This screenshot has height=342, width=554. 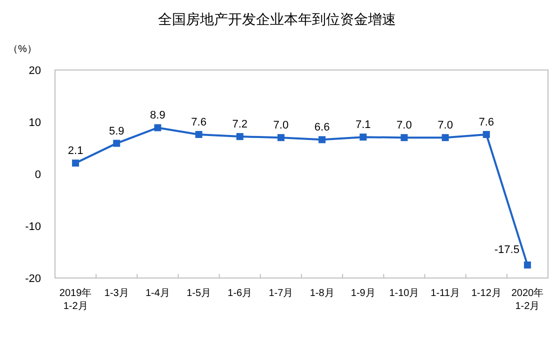 I want to click on data-label: -17.5, so click(x=507, y=250).